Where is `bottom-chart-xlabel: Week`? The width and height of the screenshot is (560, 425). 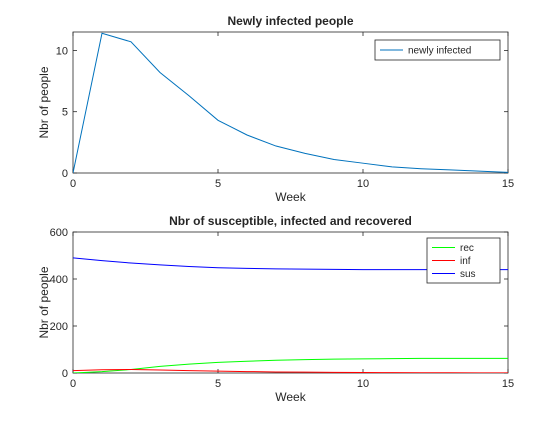 bottom-chart-xlabel: Week is located at coordinates (290, 397).